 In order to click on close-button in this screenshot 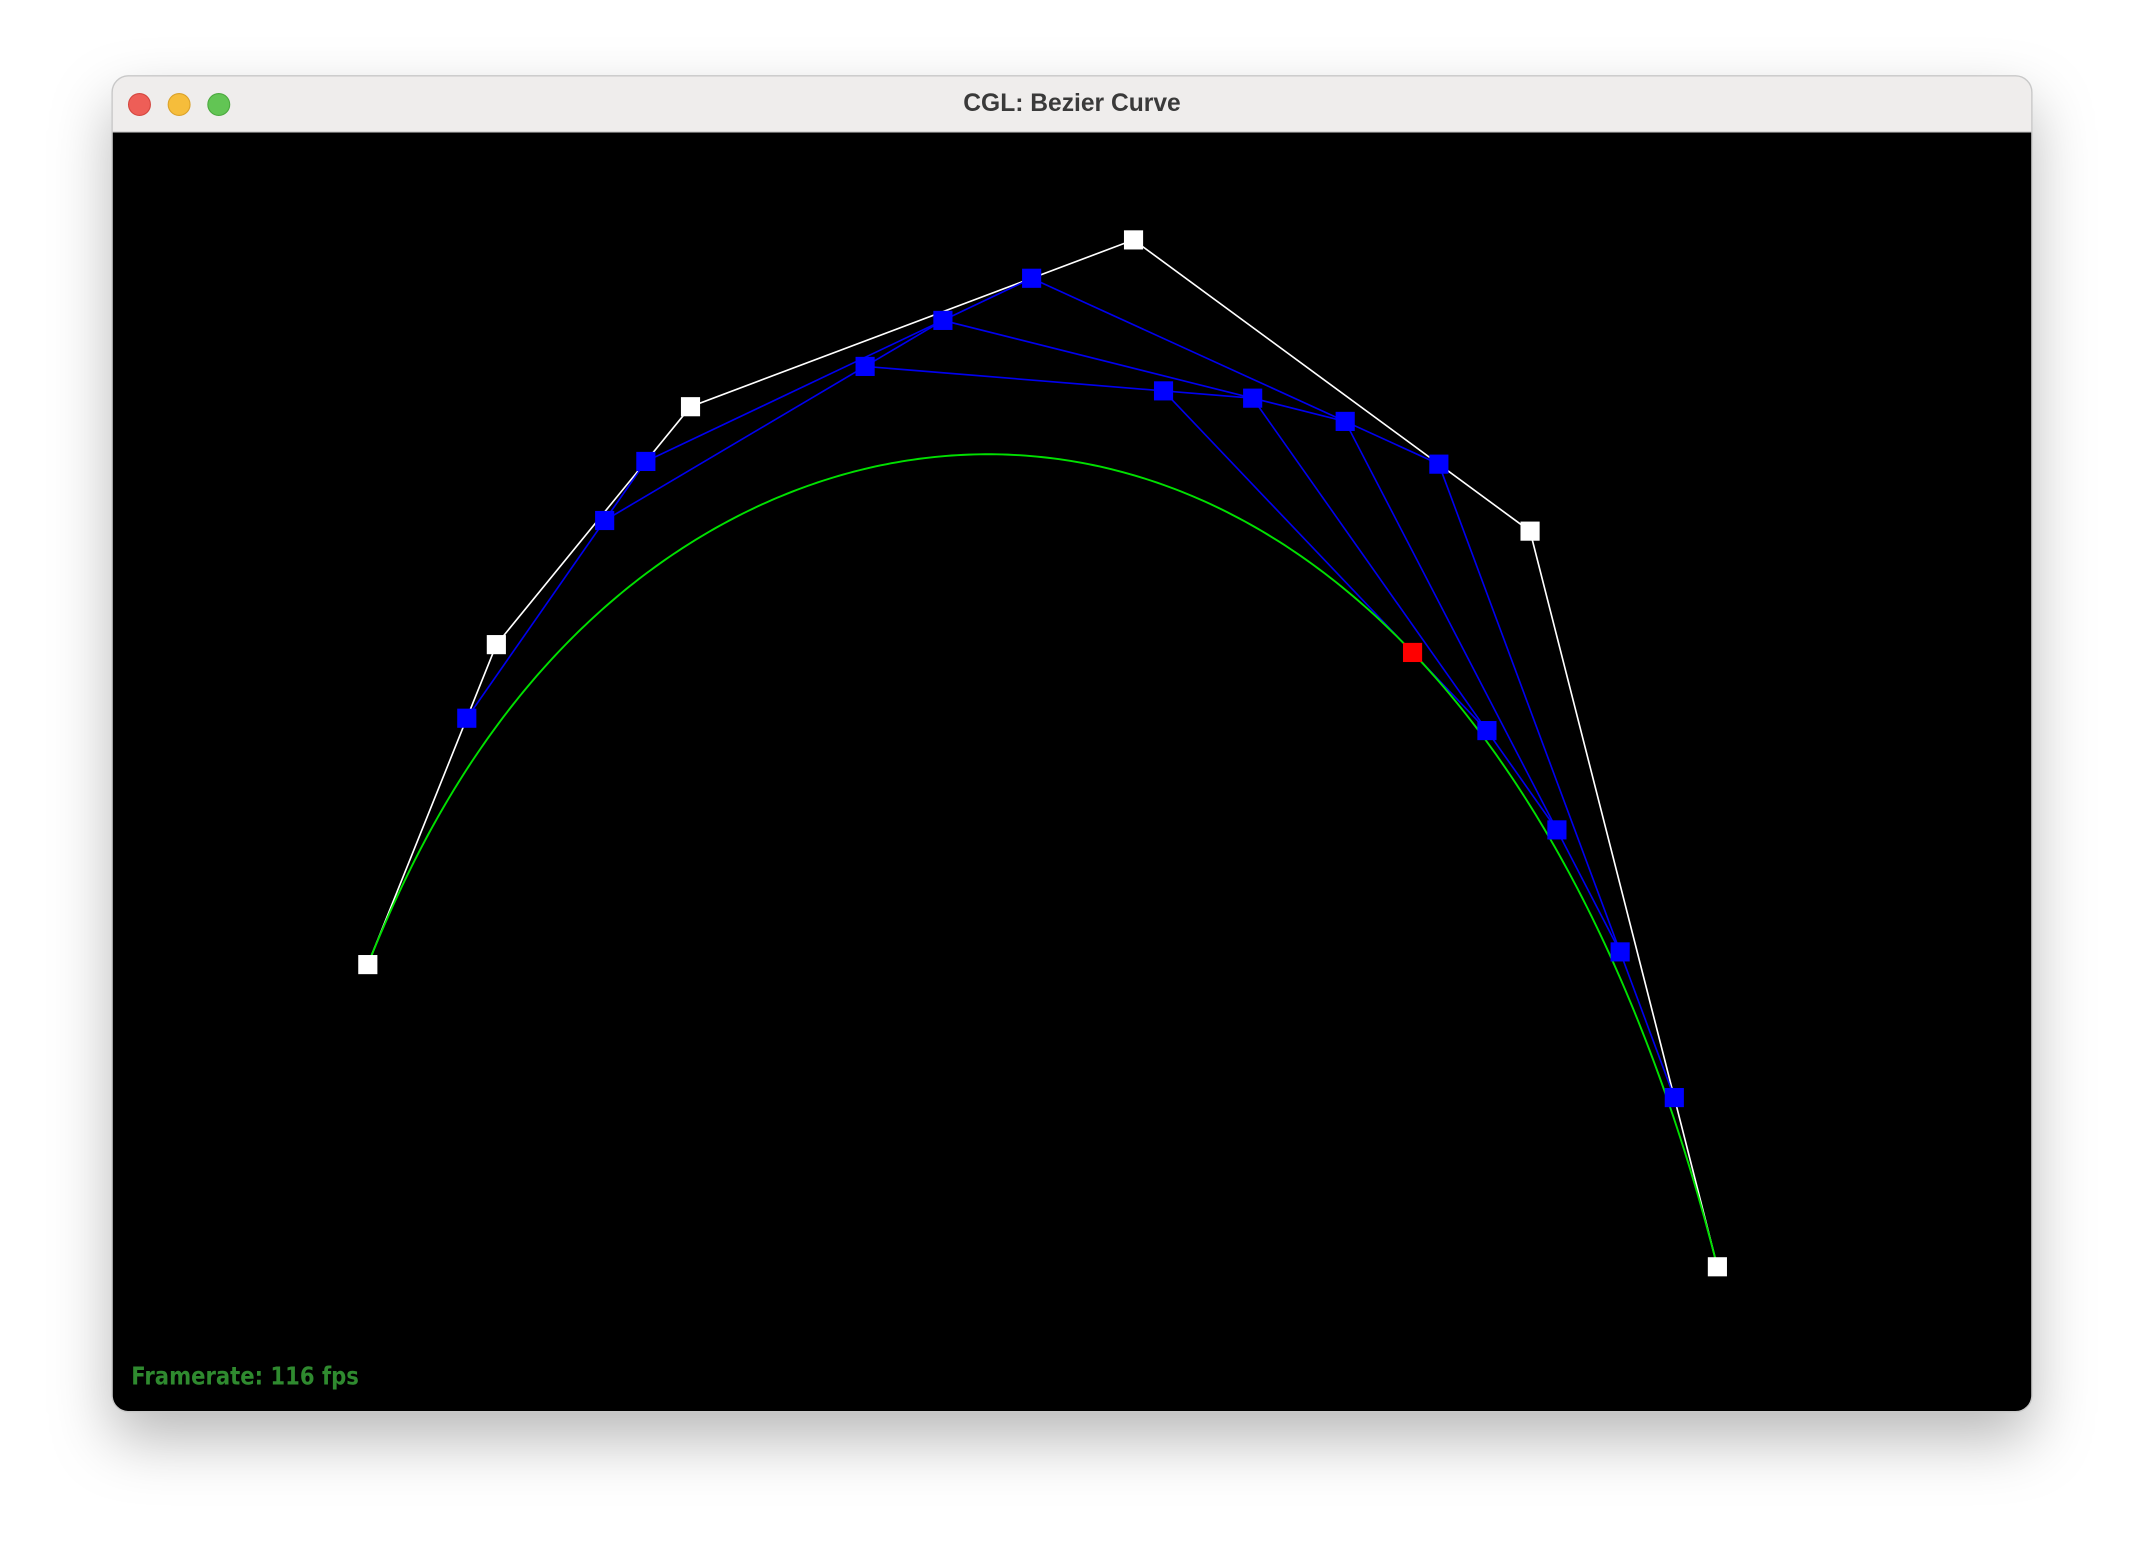, I will do `click(139, 105)`.